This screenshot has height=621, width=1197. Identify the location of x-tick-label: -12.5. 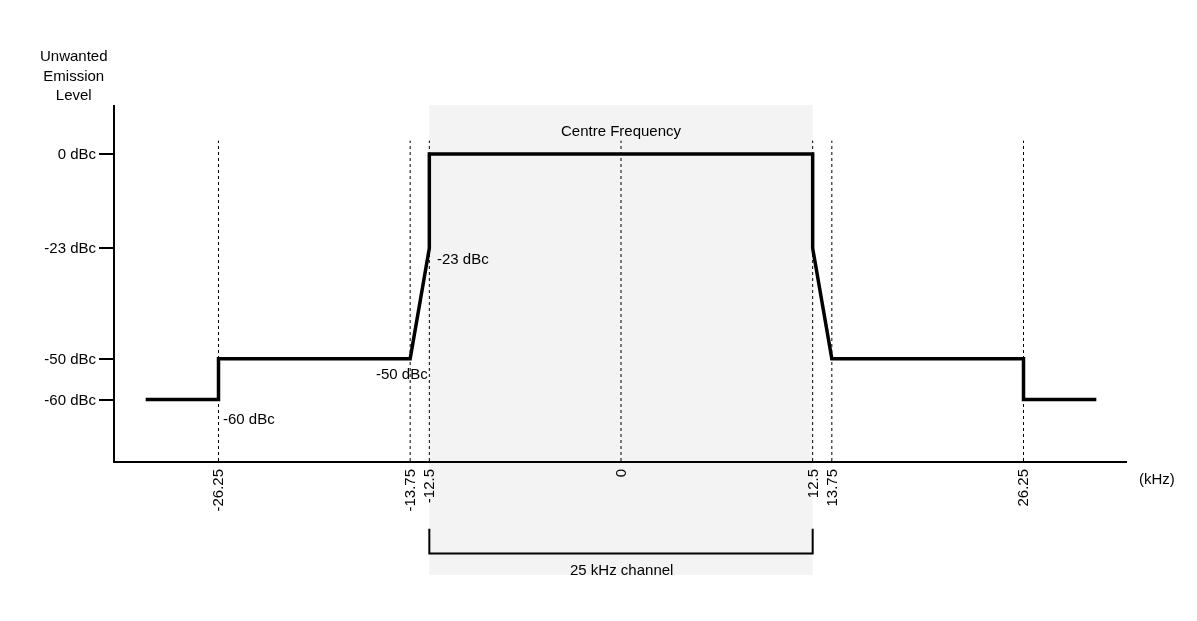
(429, 486).